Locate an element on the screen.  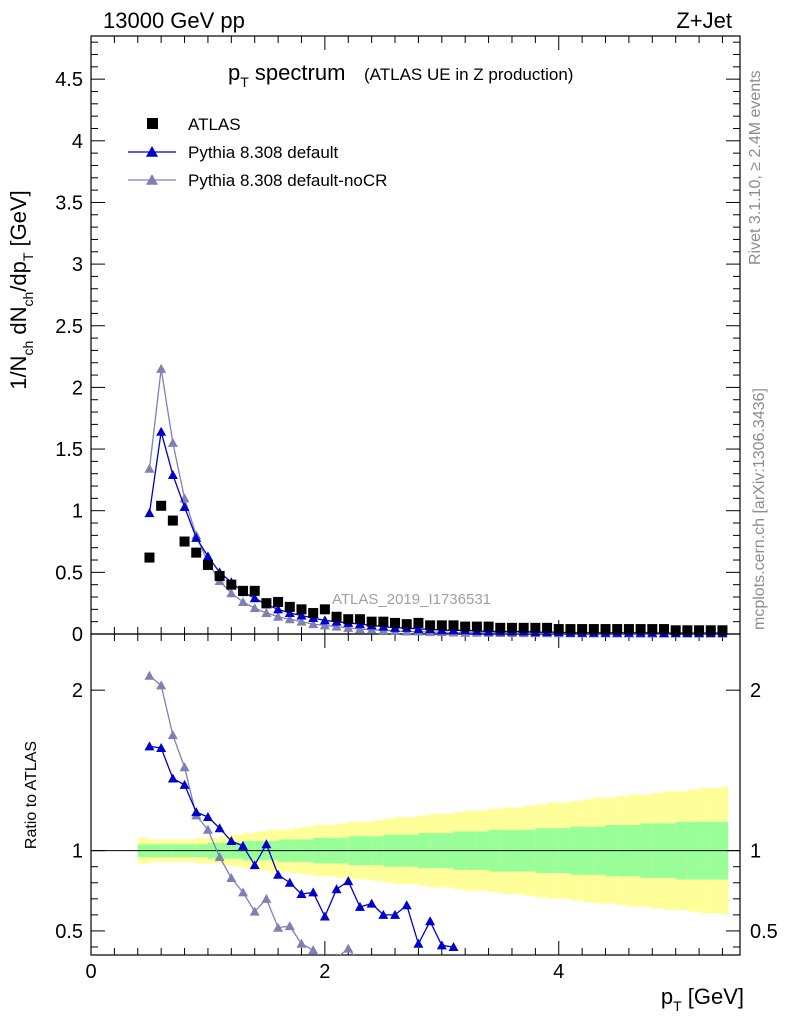
y-tick-label: 0.5 is located at coordinates (69, 573).